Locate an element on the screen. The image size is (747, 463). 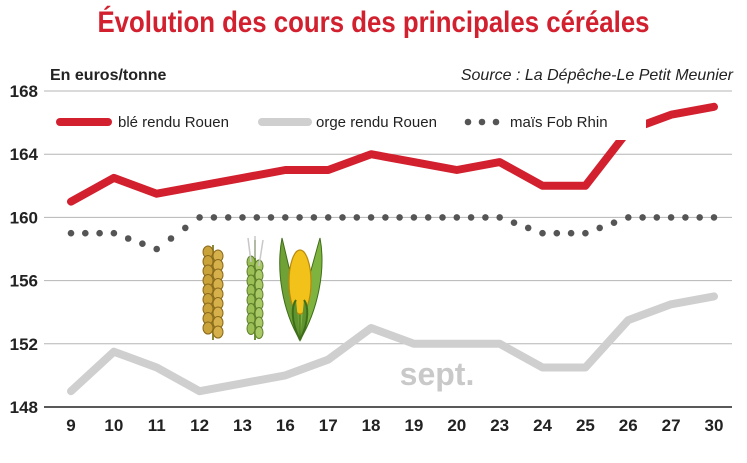
y-tick-labels: 148 152 156 160 164 168 is located at coordinates (24, 249).